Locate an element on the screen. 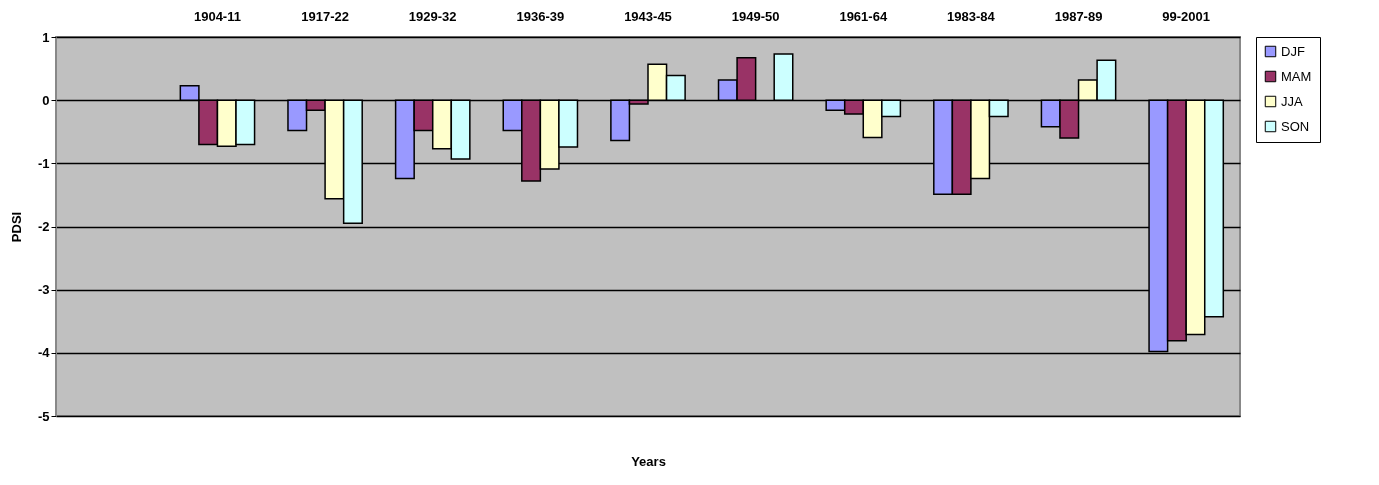 This screenshot has width=1379, height=485. y-tick-label: -1 is located at coordinates (43, 163).